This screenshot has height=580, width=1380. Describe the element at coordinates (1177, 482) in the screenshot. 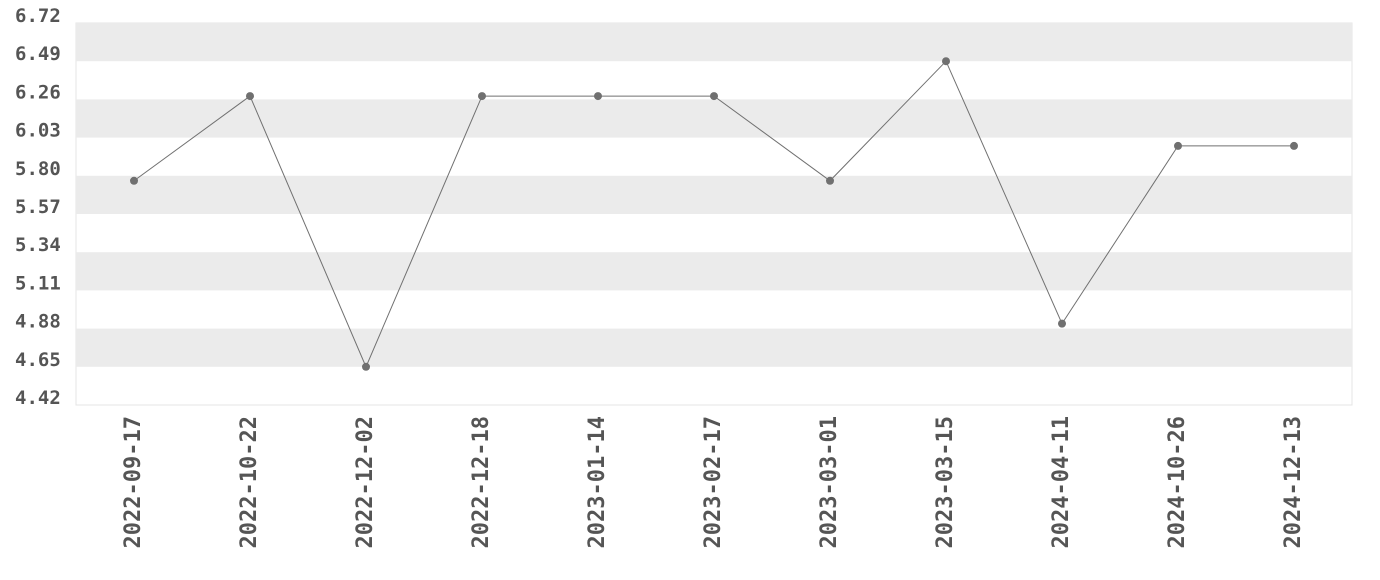

I see `x-tick-label: 2024-10-26` at that location.